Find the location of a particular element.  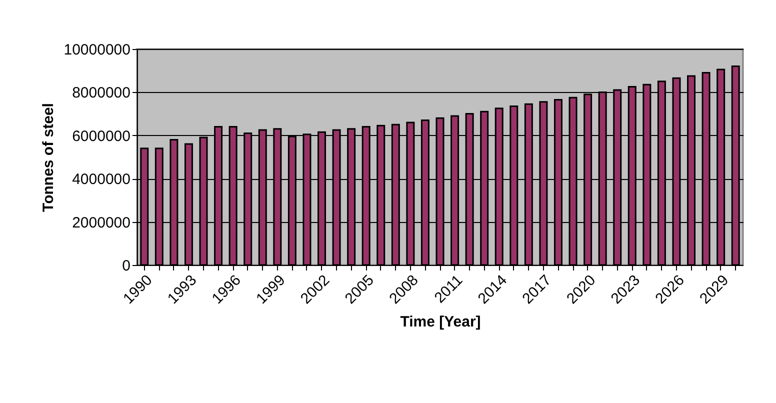

x-axis-title: Time [Year] is located at coordinates (440, 322).